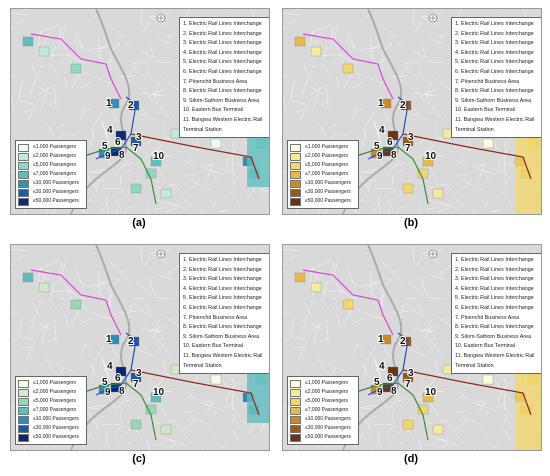 The width and height of the screenshot is (550, 476). Describe the element at coordinates (56, 419) in the screenshot. I see `legend-label: ≤10,000 Passengers` at that location.